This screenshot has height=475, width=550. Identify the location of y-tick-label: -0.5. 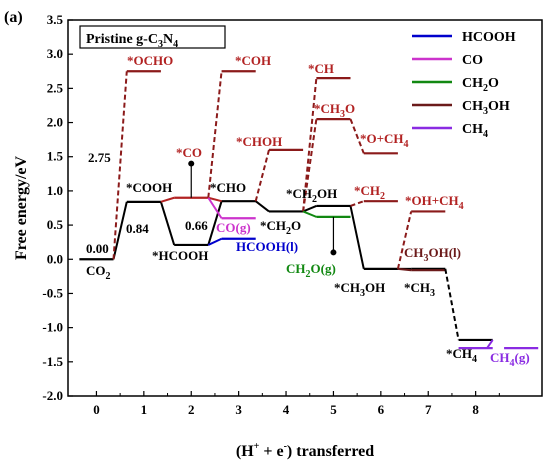
(52, 292).